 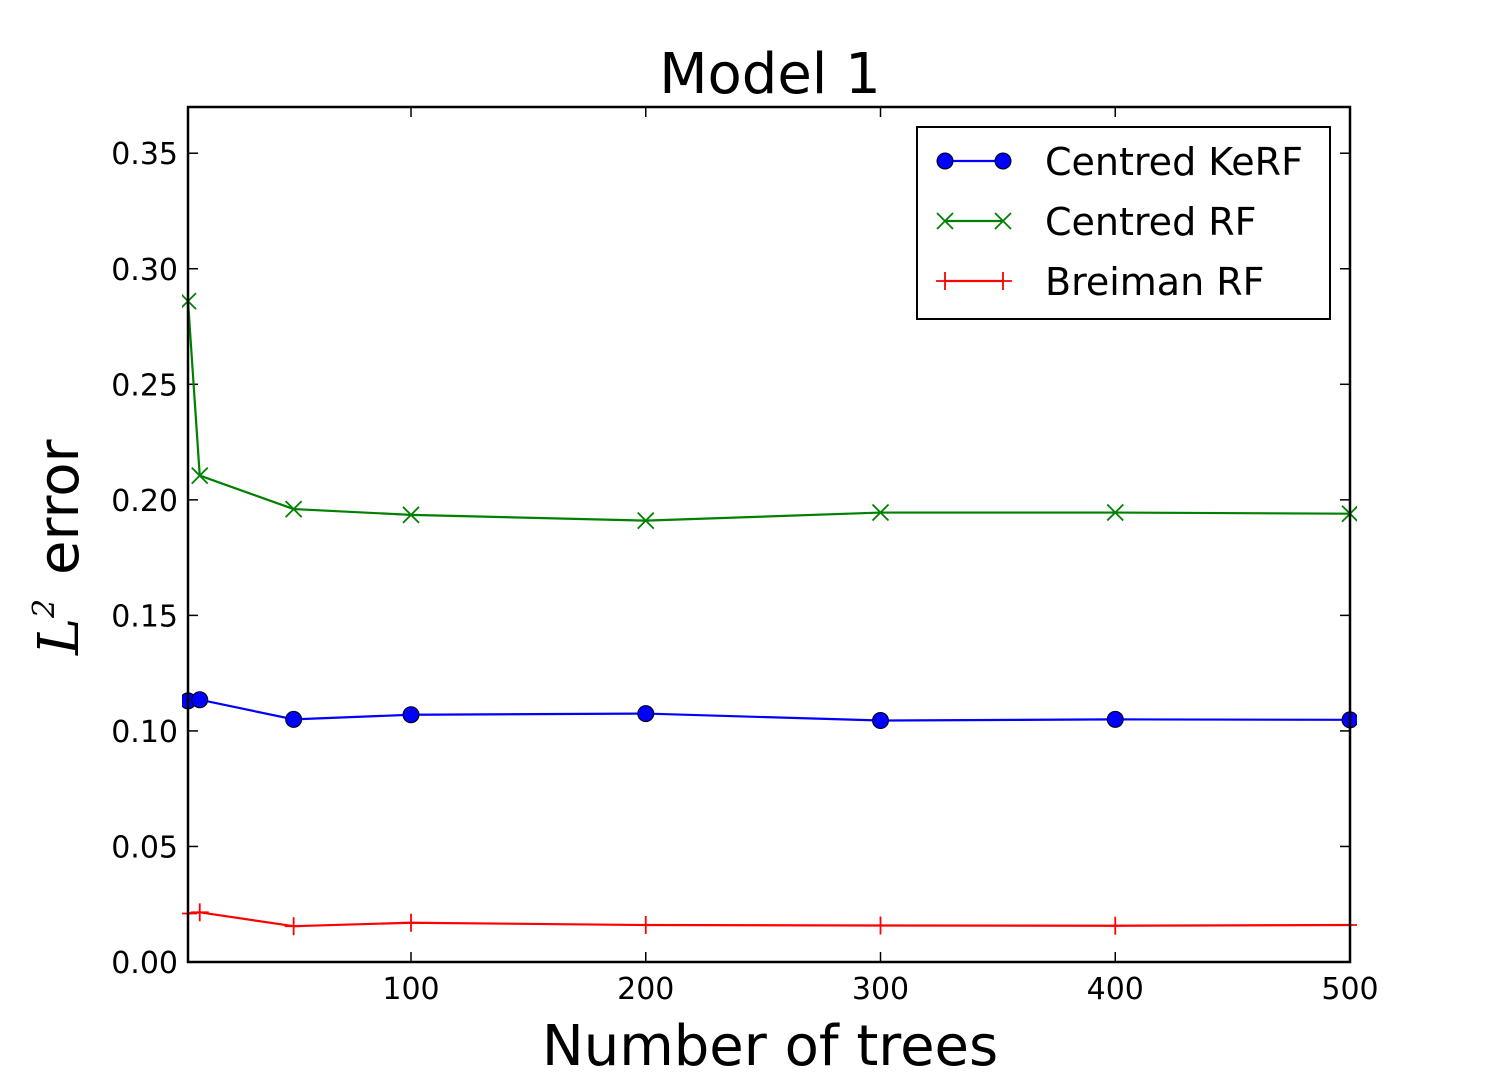 I want to click on legend-label: Centred KeRF, so click(x=1174, y=162).